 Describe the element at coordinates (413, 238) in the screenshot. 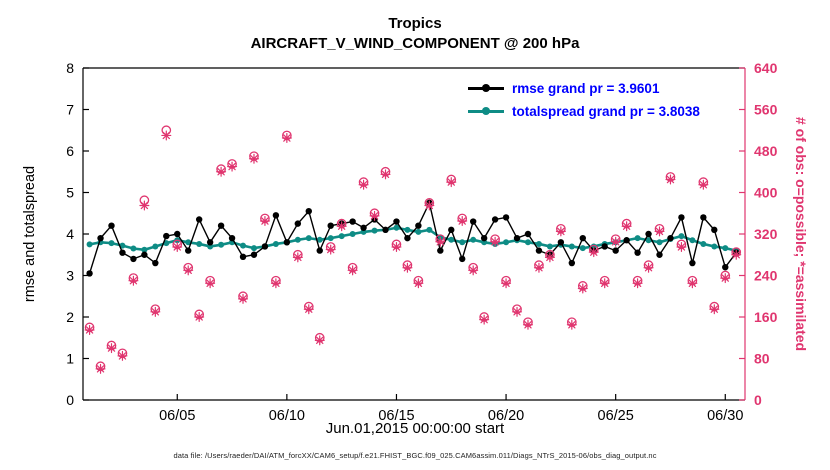

I see `rmse-series` at that location.